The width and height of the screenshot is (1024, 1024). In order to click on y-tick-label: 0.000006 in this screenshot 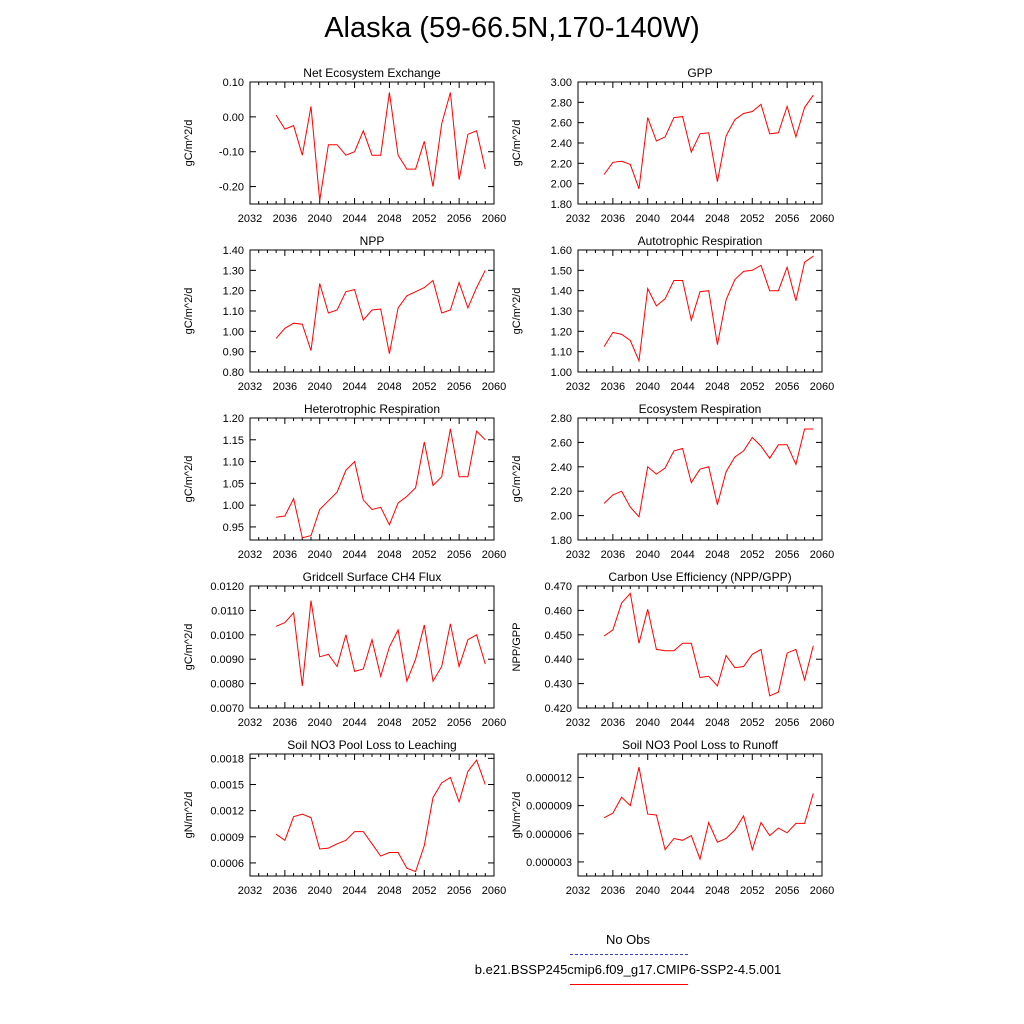, I will do `click(549, 835)`.